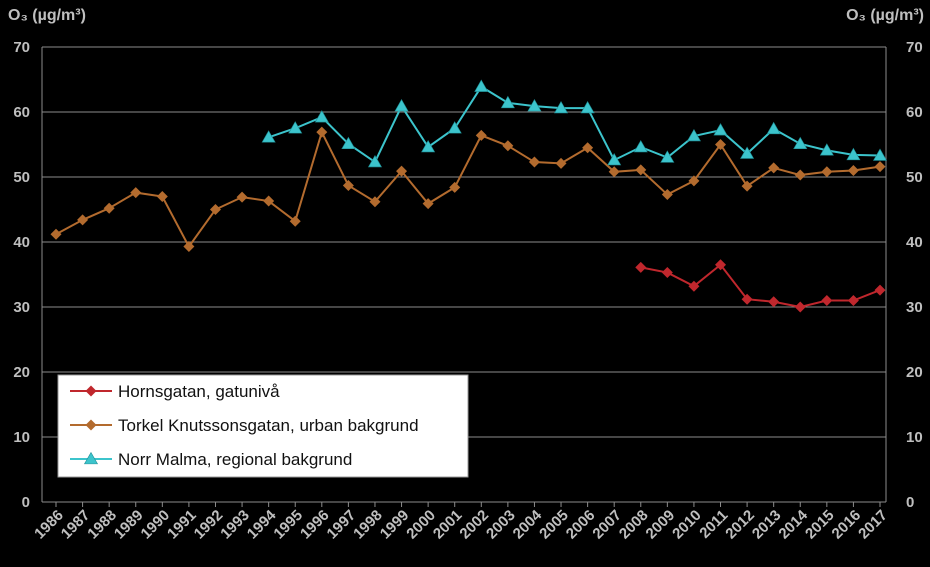 The image size is (930, 567). What do you see at coordinates (581, 525) in the screenshot?
I see `x-tick-label: 2006` at bounding box center [581, 525].